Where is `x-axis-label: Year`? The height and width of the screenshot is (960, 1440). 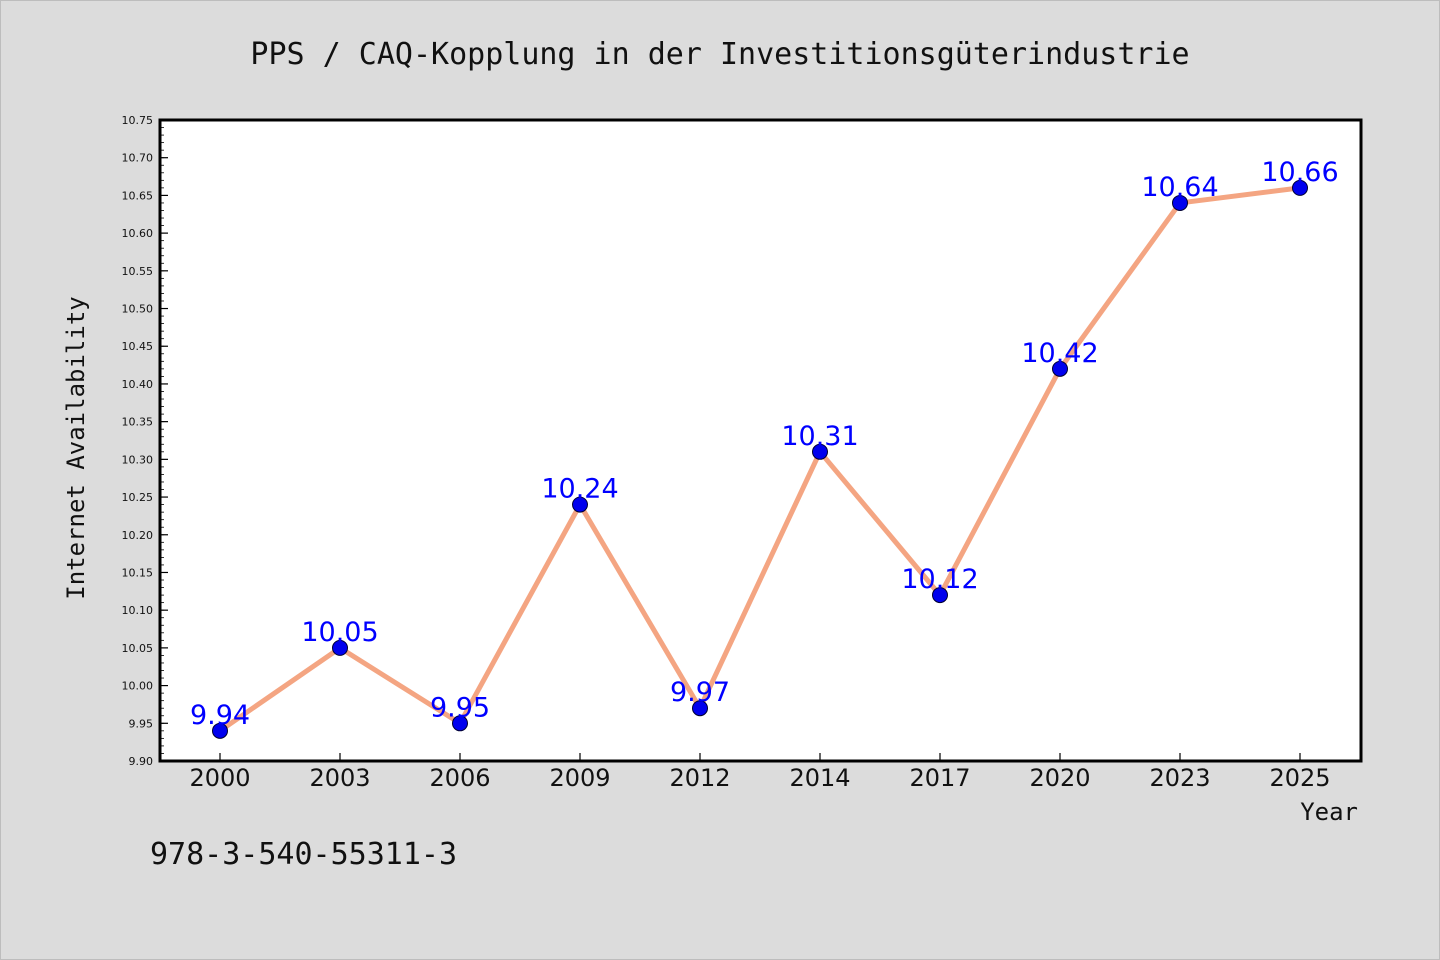
x-axis-label: Year is located at coordinates (1329, 812).